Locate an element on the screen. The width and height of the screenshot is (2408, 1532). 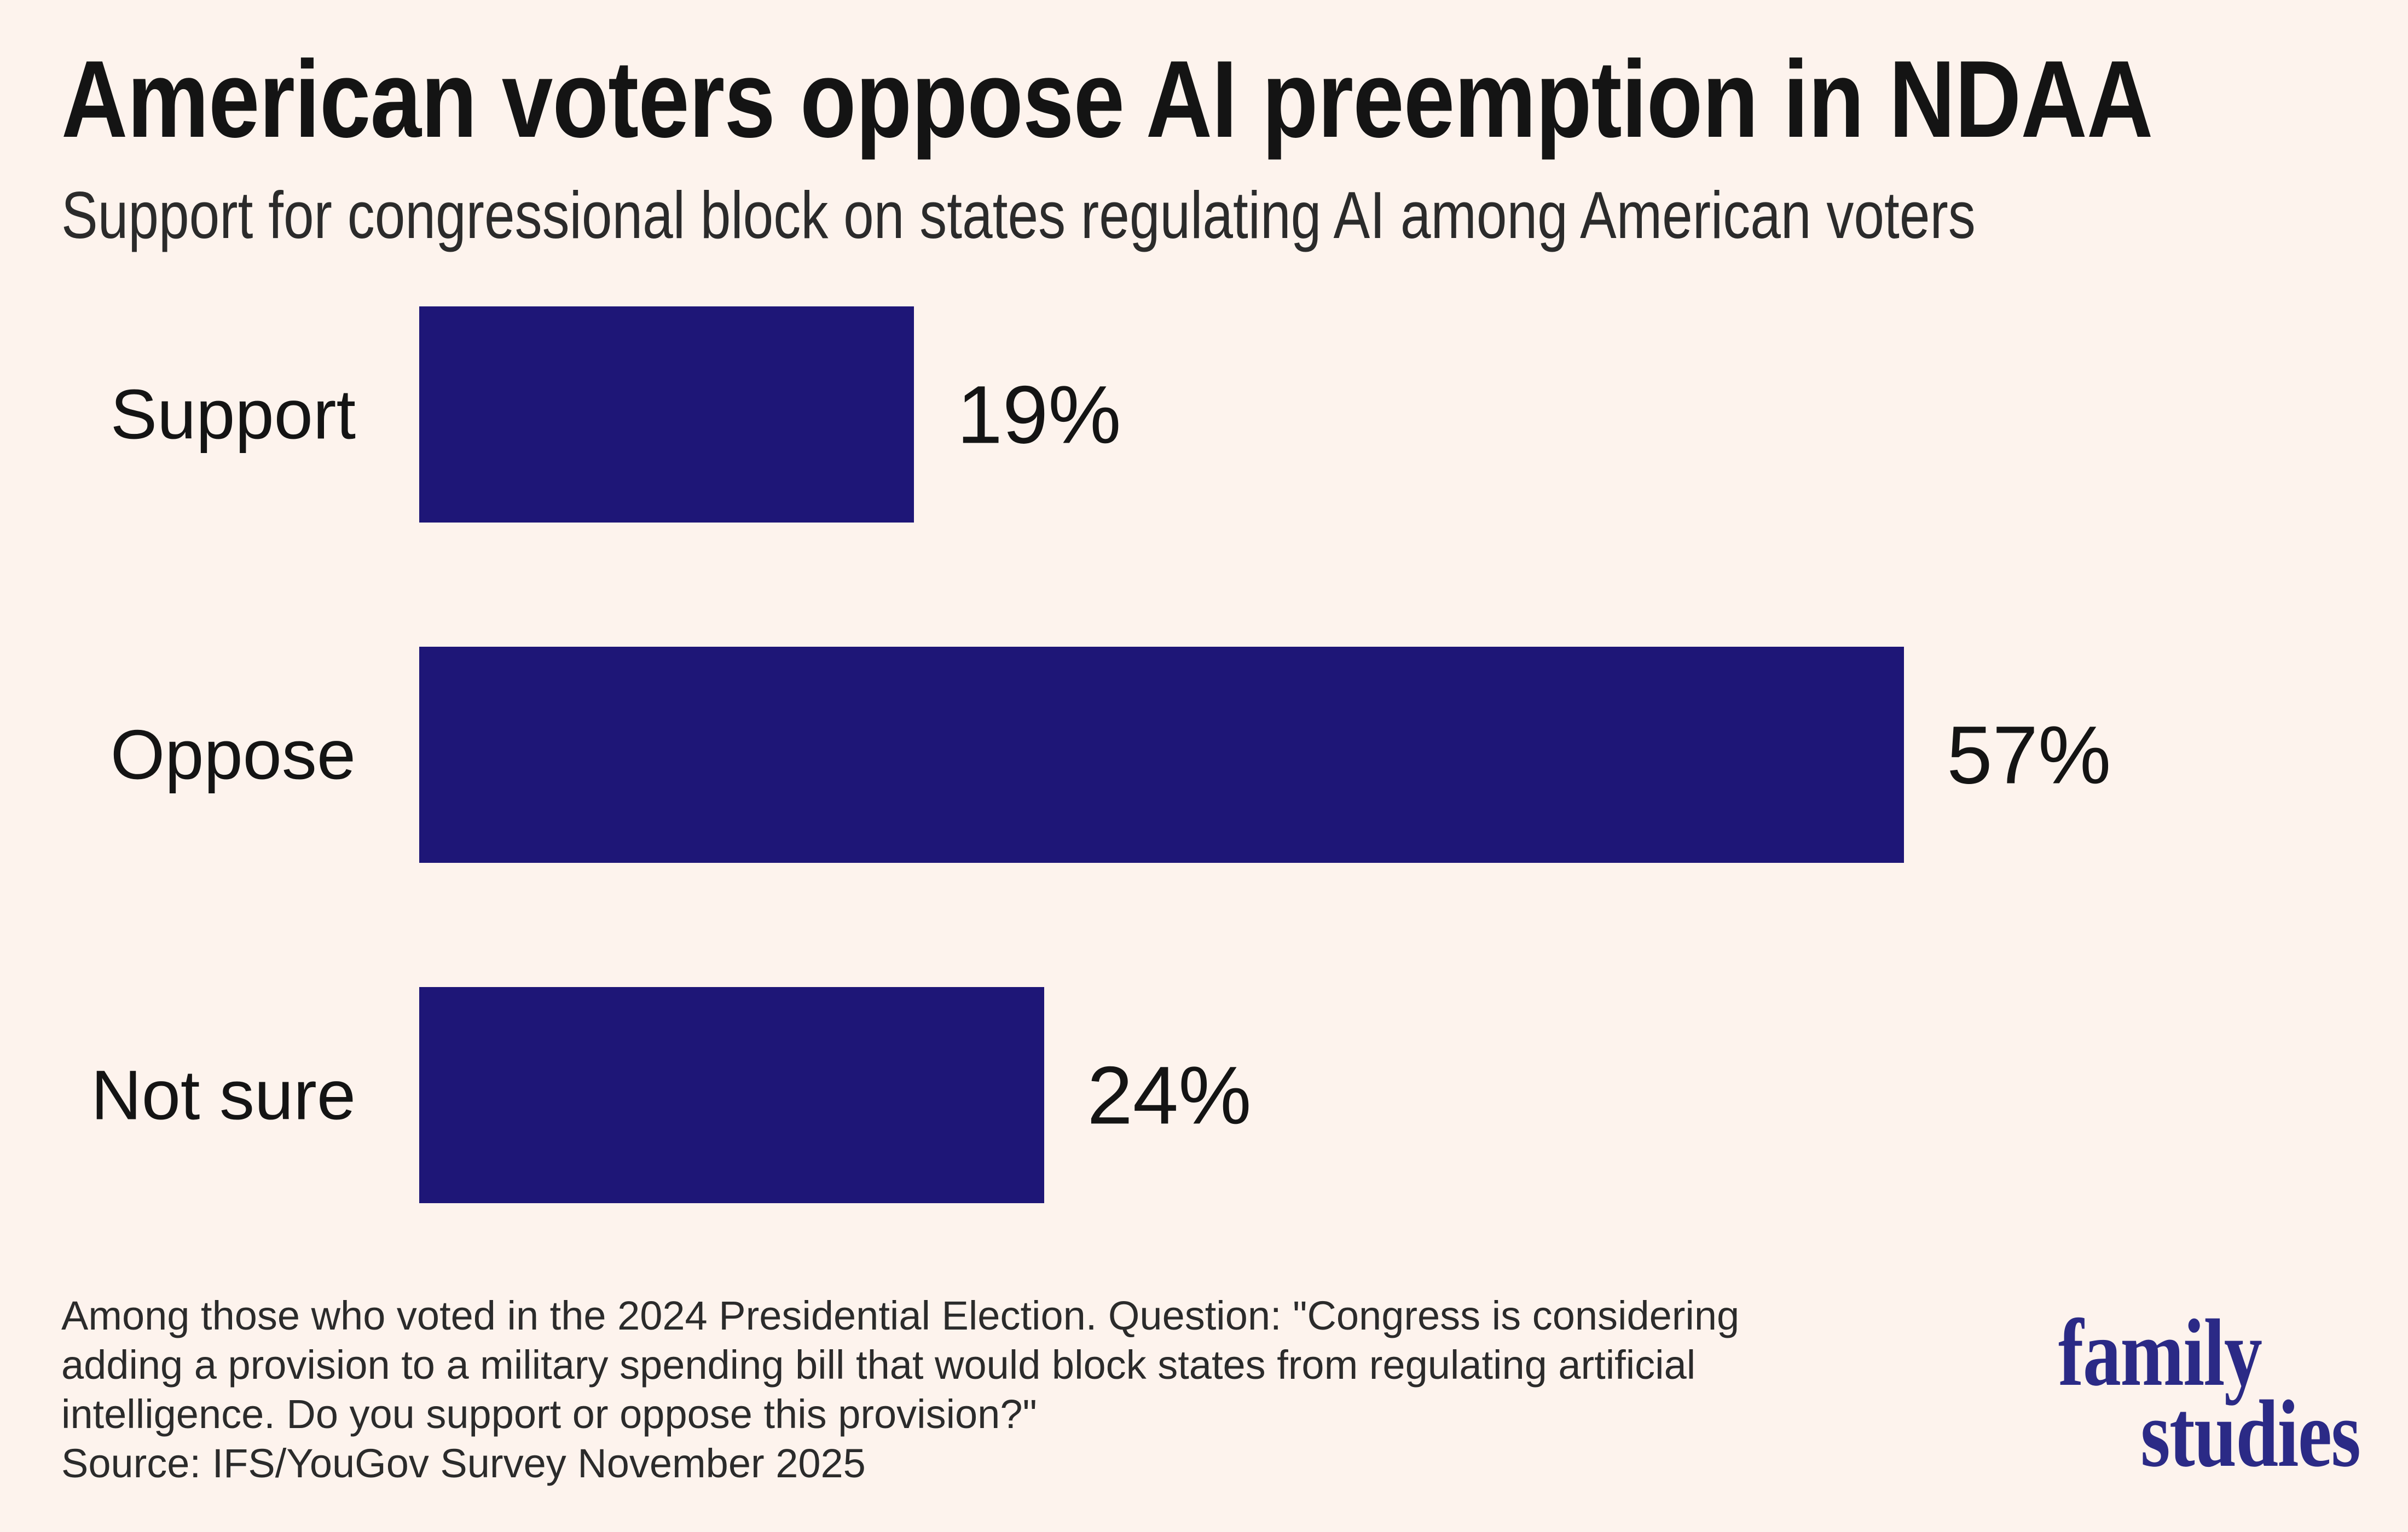
source-line: Source: IFS/YouGov Survey November 2025 is located at coordinates (463, 1463).